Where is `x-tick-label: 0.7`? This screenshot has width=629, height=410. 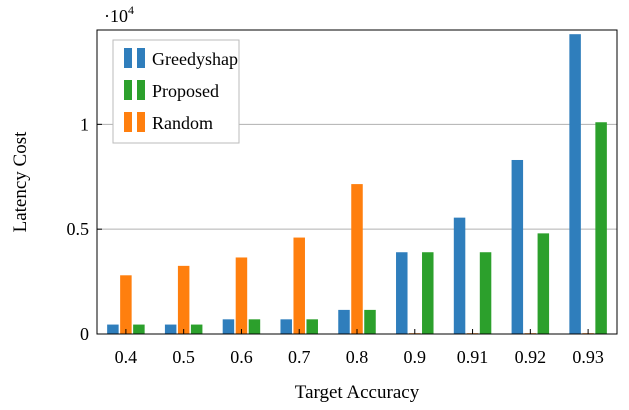
x-tick-label: 0.7 is located at coordinates (299, 357).